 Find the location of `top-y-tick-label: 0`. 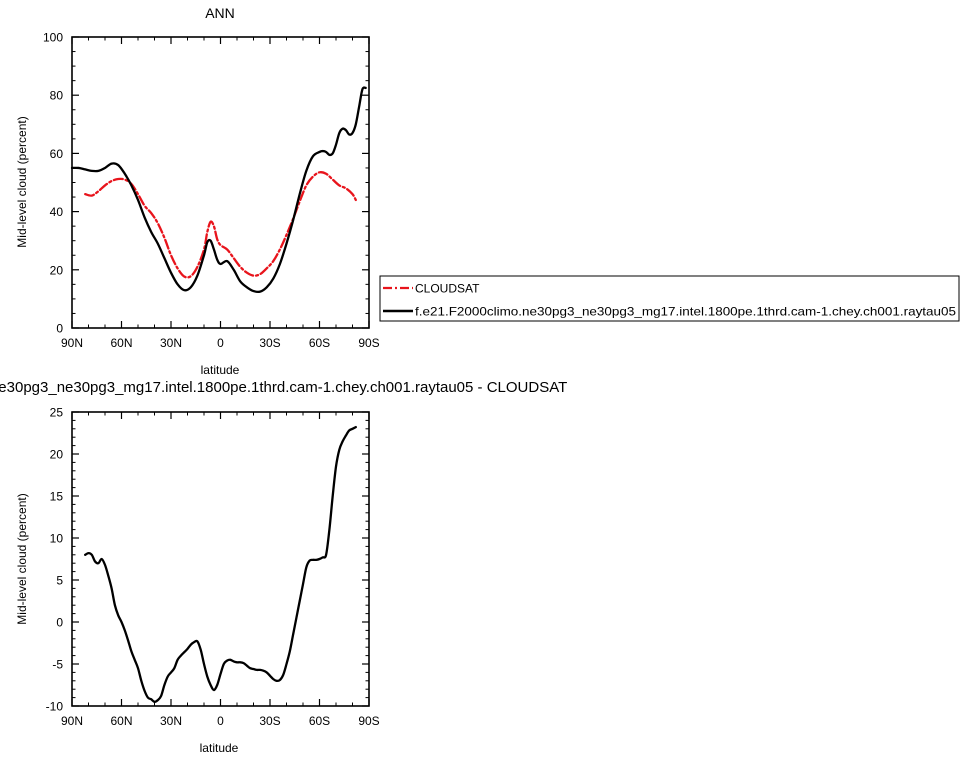

top-y-tick-label: 0 is located at coordinates (59, 329).